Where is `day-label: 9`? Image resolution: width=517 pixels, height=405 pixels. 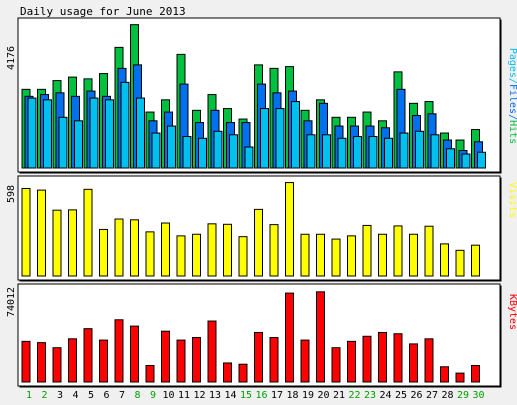 day-label: 9 is located at coordinates (153, 395).